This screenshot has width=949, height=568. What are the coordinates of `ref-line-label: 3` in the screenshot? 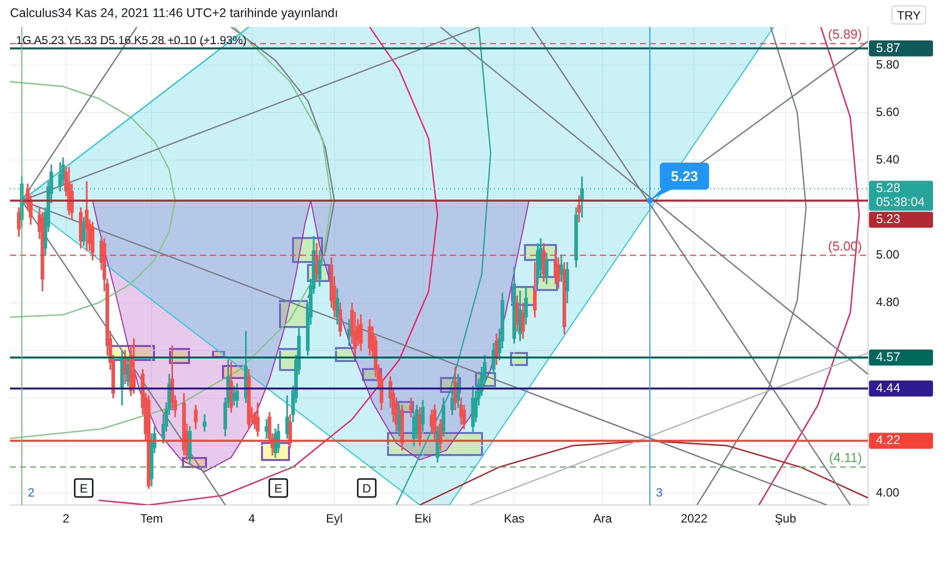 It's located at (659, 492).